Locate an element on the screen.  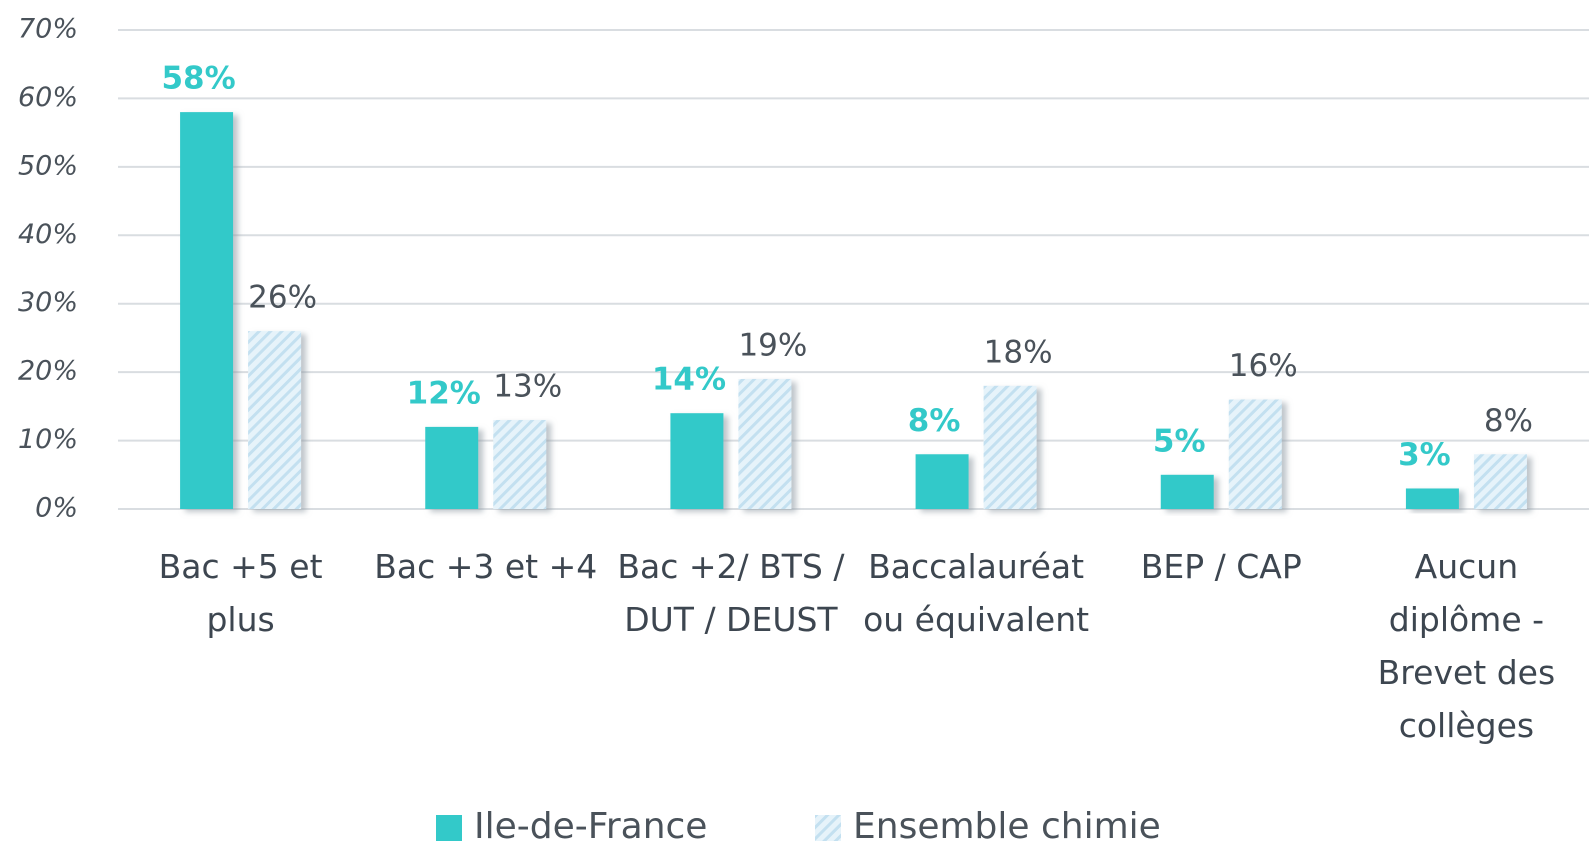
y-tick-label: 30% is located at coordinates (48, 302).